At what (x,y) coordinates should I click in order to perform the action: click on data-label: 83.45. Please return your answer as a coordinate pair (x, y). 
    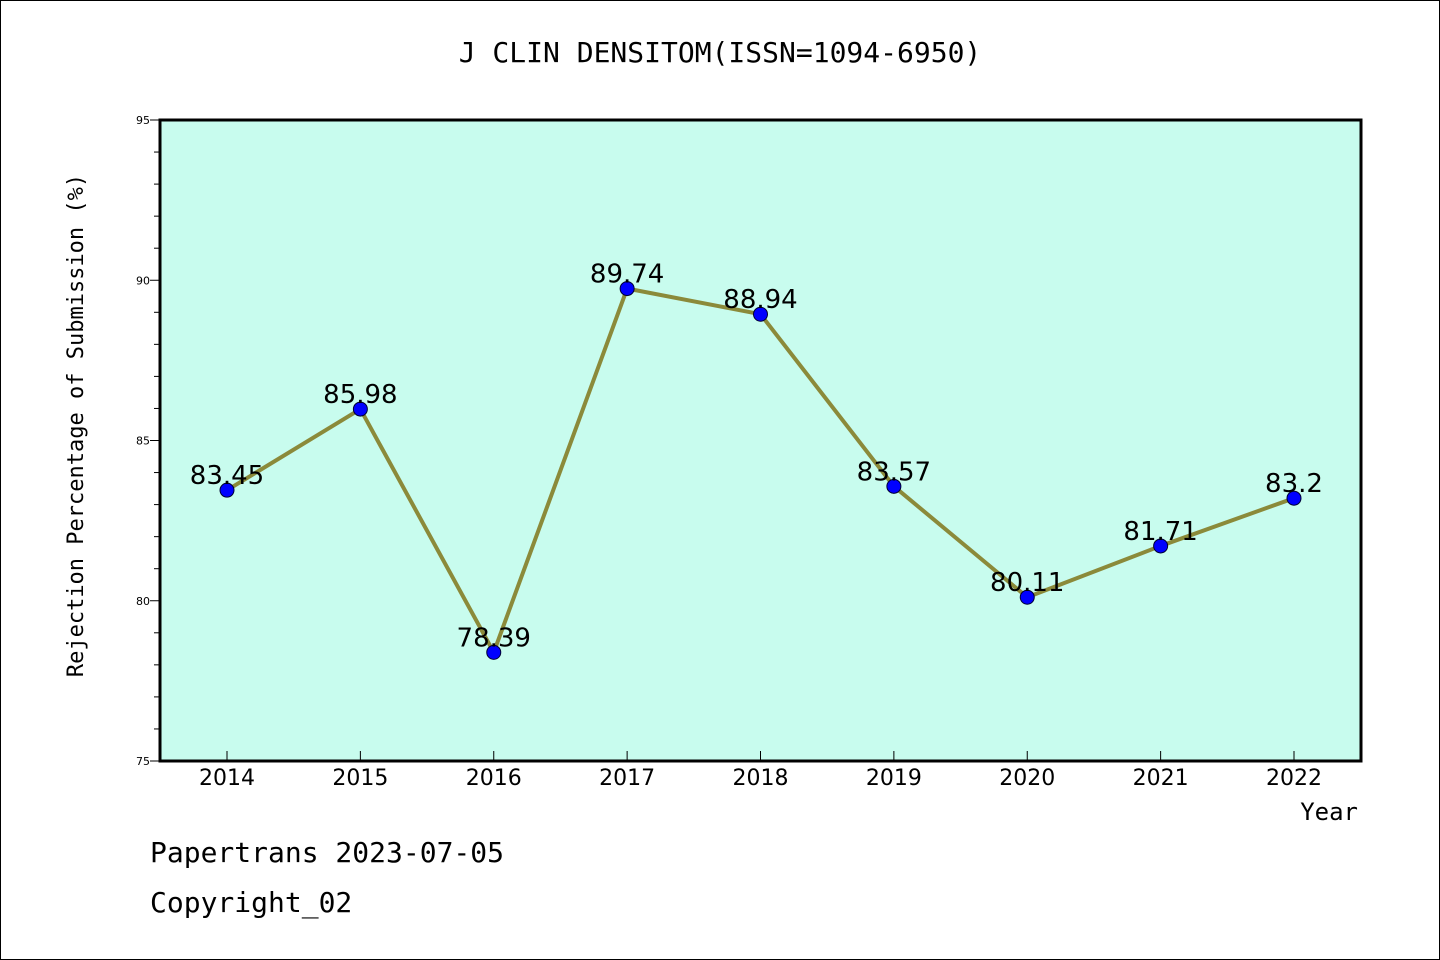
    Looking at the image, I should click on (227, 476).